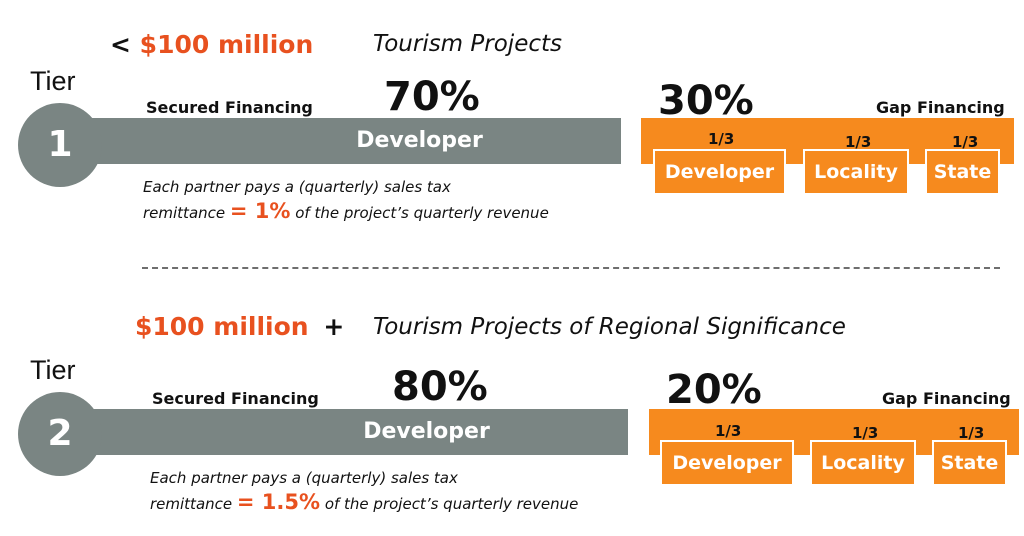 This screenshot has width=1024, height=536. I want to click on tier2-partner-state: State, so click(969, 463).